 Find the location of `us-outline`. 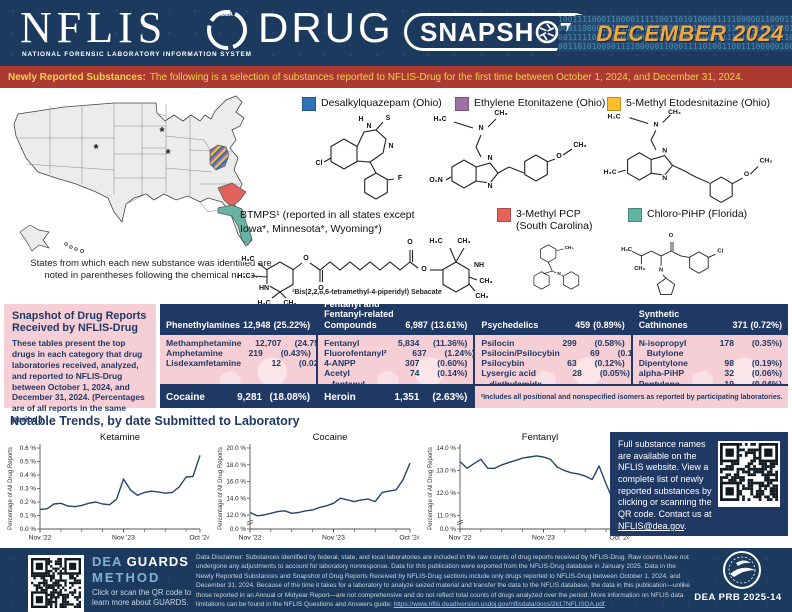

us-outline is located at coordinates (133, 171).